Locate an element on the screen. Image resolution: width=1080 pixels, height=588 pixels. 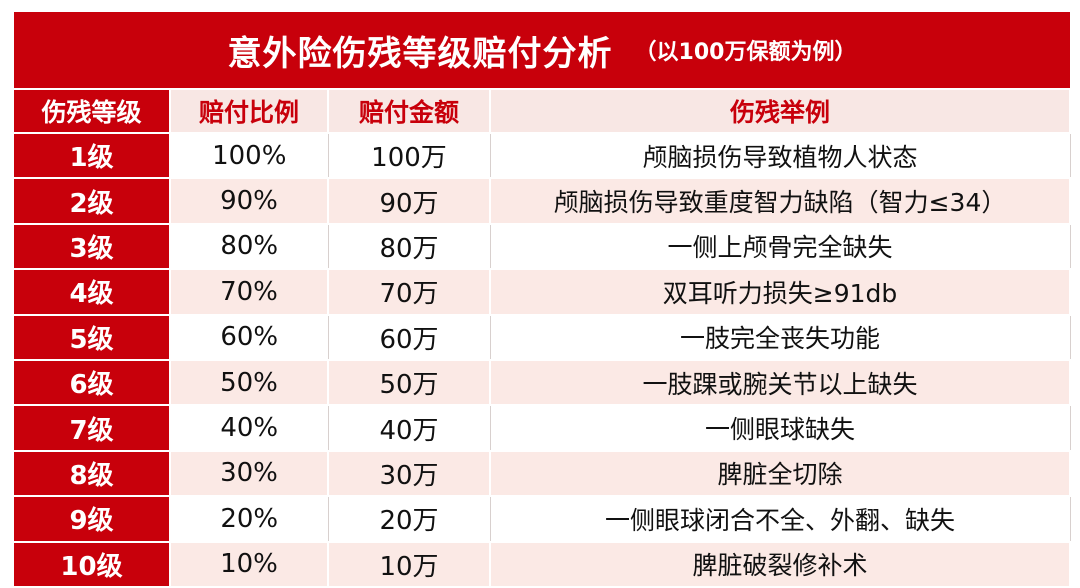
table-row: 7级 40% 40万 一侧眼球缺失 is located at coordinates (542, 428).